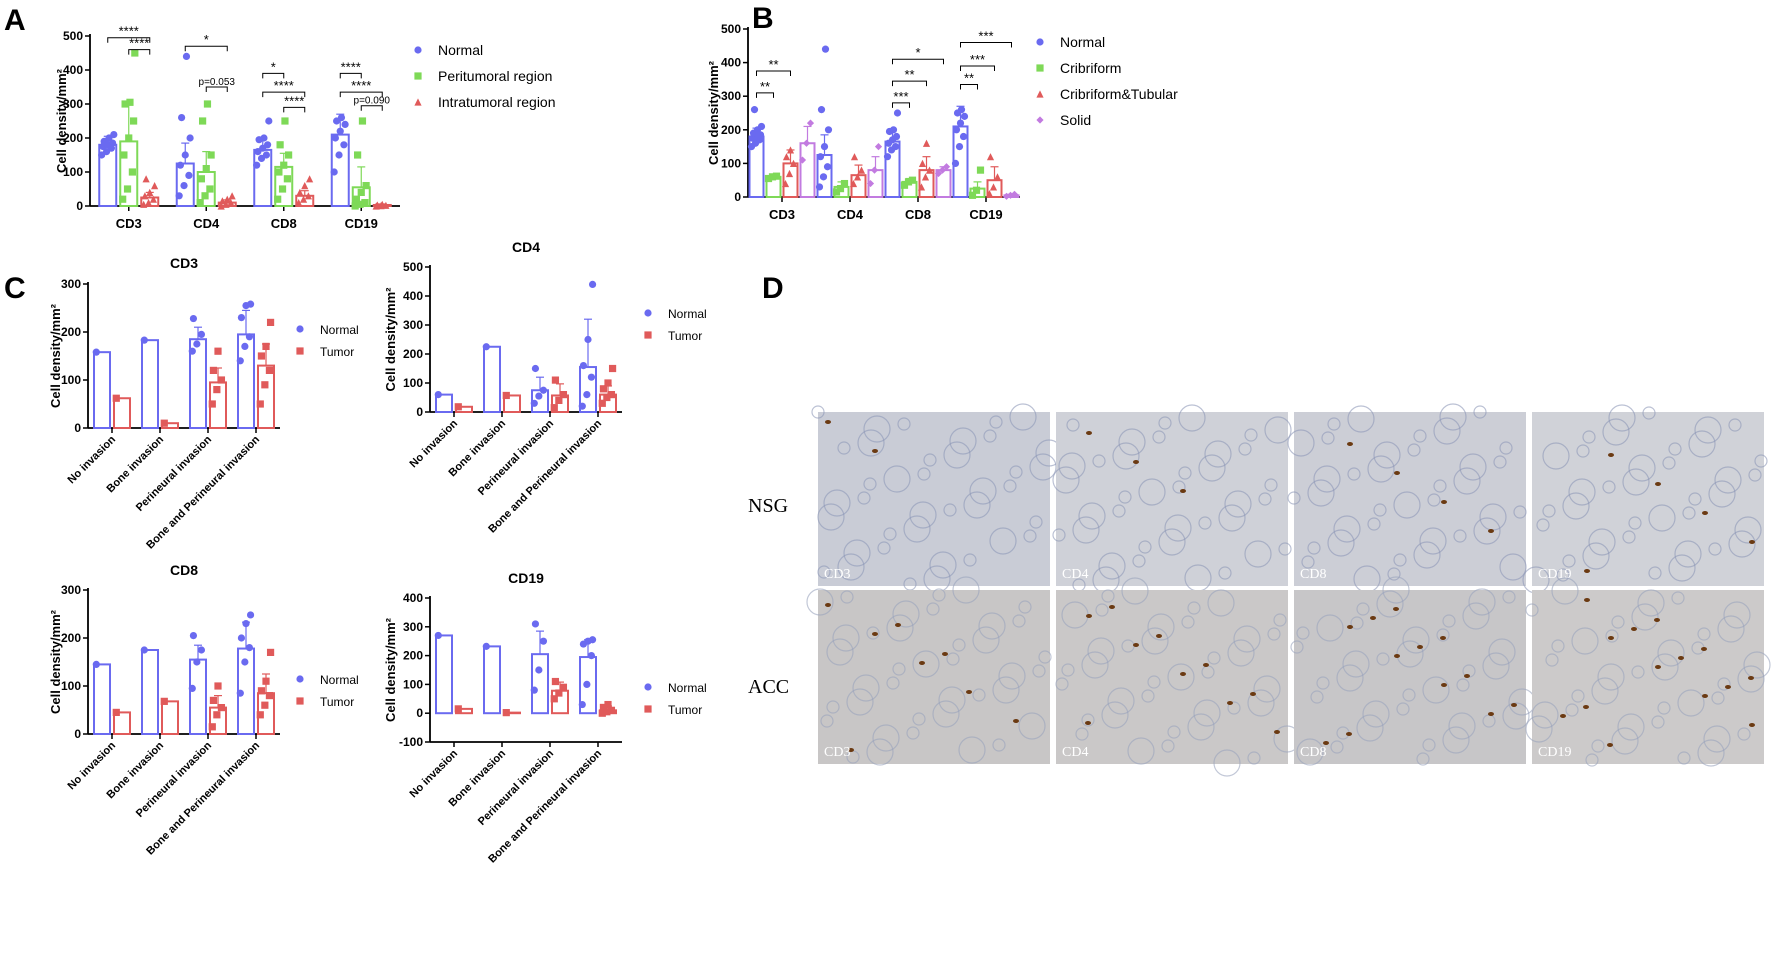 This screenshot has height=972, width=1772. What do you see at coordinates (1075, 574) in the screenshot?
I see `tile-label-cd4: CD4` at bounding box center [1075, 574].